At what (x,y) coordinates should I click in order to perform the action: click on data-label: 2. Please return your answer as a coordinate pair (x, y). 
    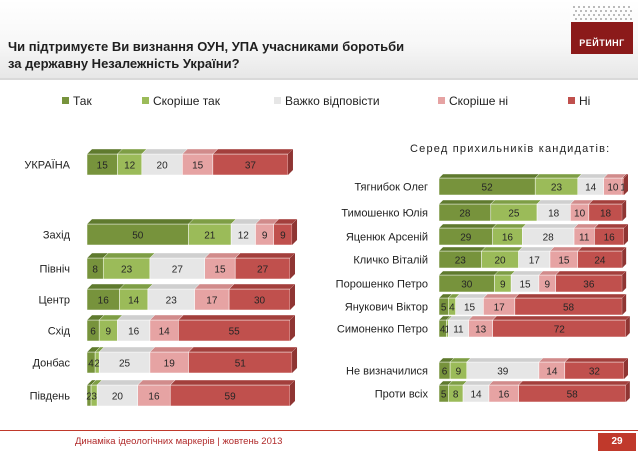
    Looking at the image, I should click on (89, 397).